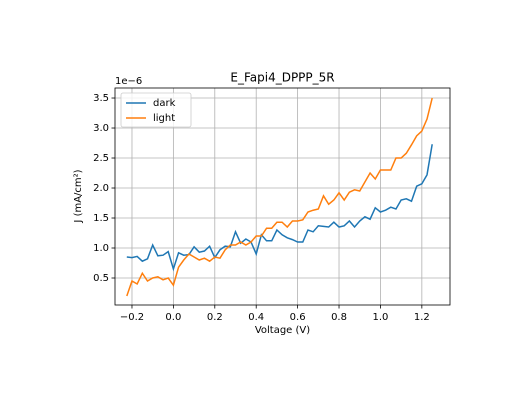 The height and width of the screenshot is (408, 521). I want to click on x-axis-label: Voltage (V), so click(282, 330).